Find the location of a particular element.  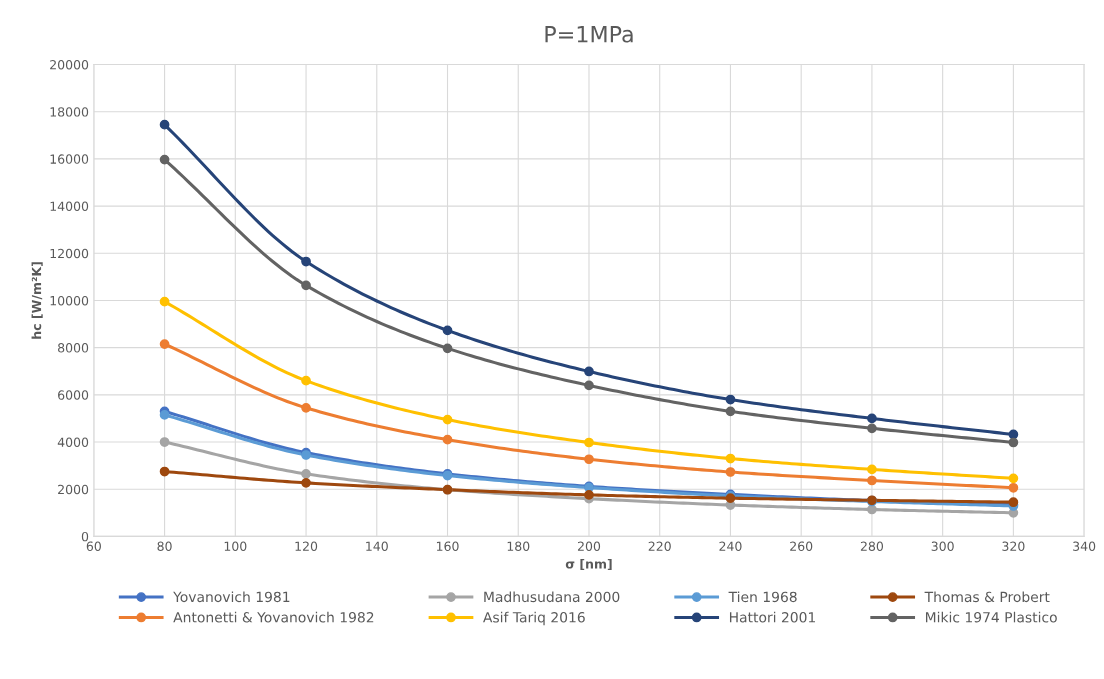

x-tick-label: 60 is located at coordinates (93, 546).